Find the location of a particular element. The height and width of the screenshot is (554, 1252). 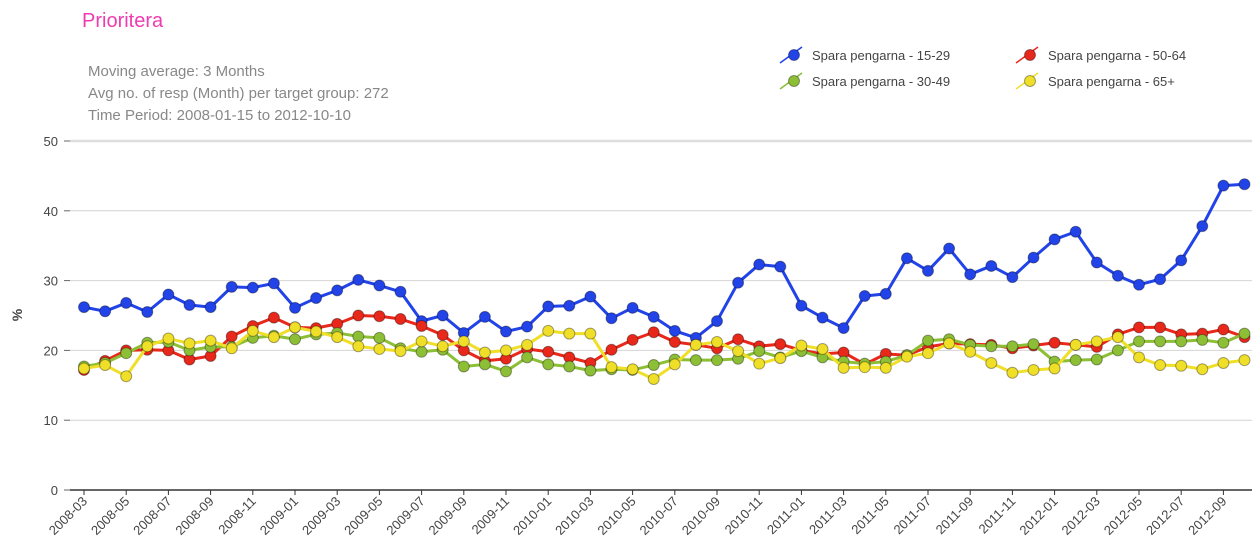

x-tick-label: 2008-05 is located at coordinates (110, 516).